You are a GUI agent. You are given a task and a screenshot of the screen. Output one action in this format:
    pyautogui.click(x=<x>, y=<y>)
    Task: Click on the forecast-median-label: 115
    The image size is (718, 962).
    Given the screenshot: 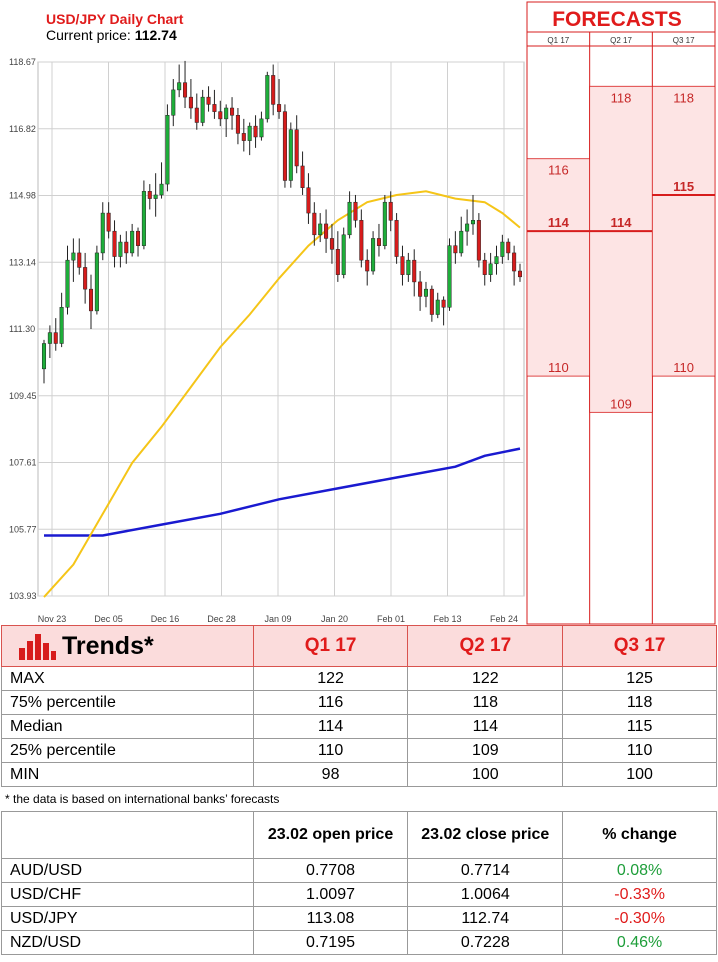 What is the action you would take?
    pyautogui.click(x=683, y=186)
    